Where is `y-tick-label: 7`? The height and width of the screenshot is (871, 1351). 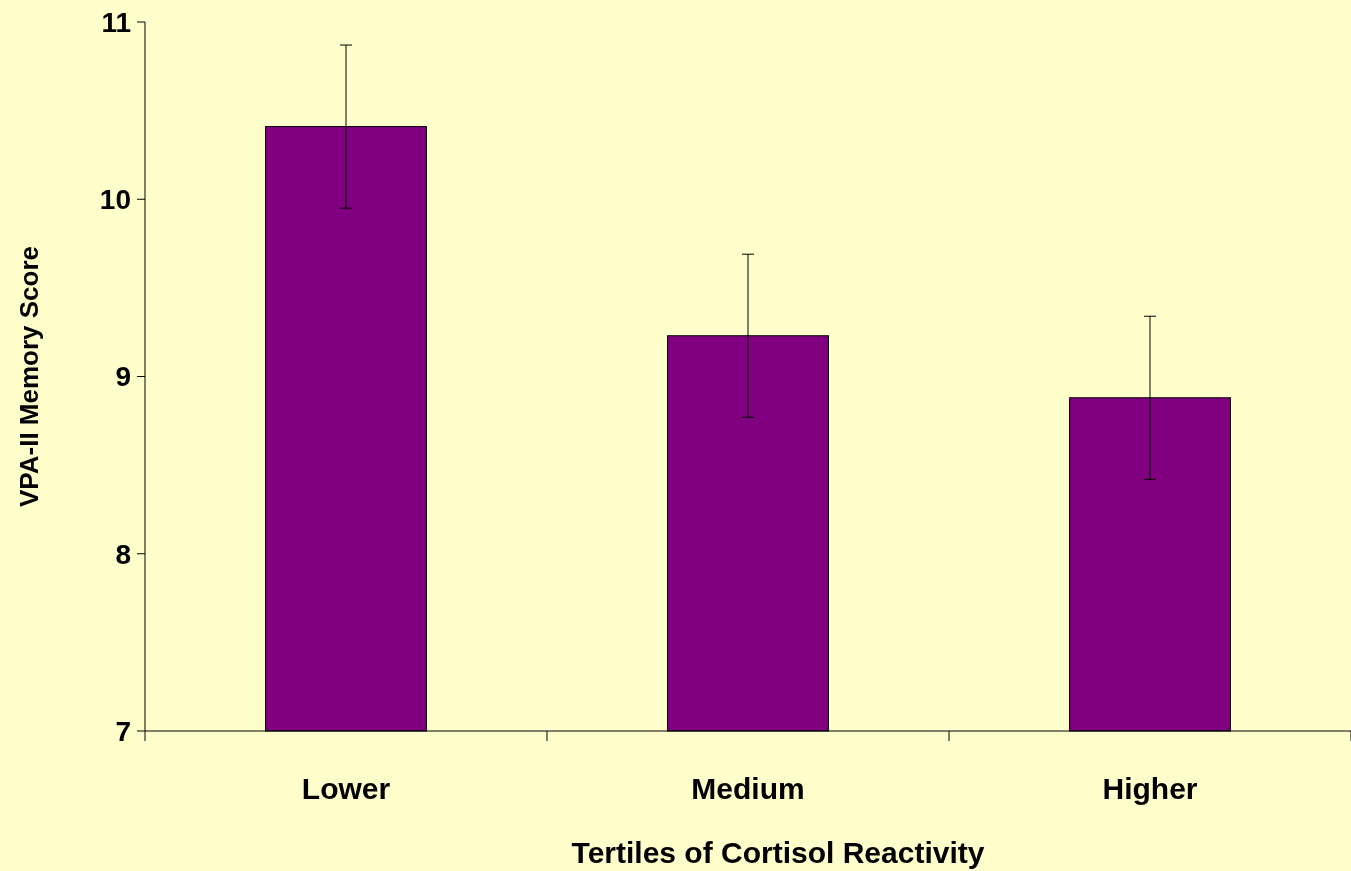 y-tick-label: 7 is located at coordinates (123, 731).